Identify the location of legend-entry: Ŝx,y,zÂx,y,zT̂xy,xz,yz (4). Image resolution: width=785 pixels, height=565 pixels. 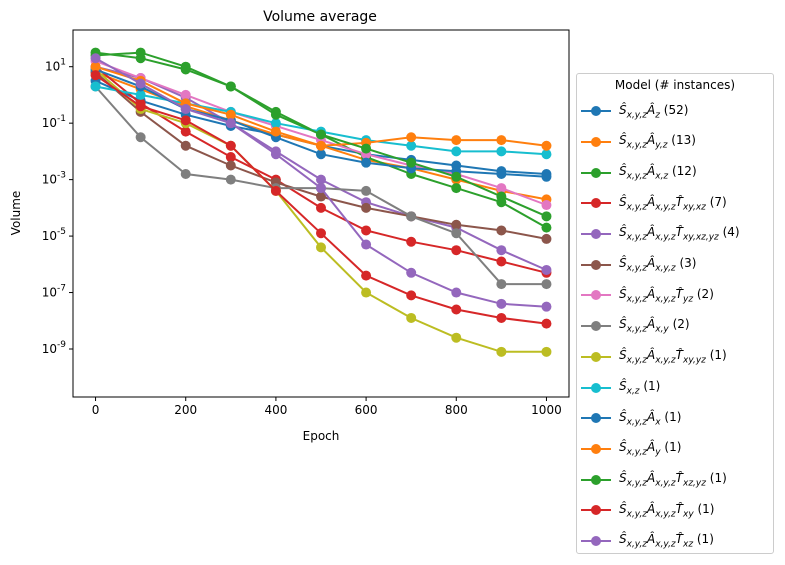
(675, 234).